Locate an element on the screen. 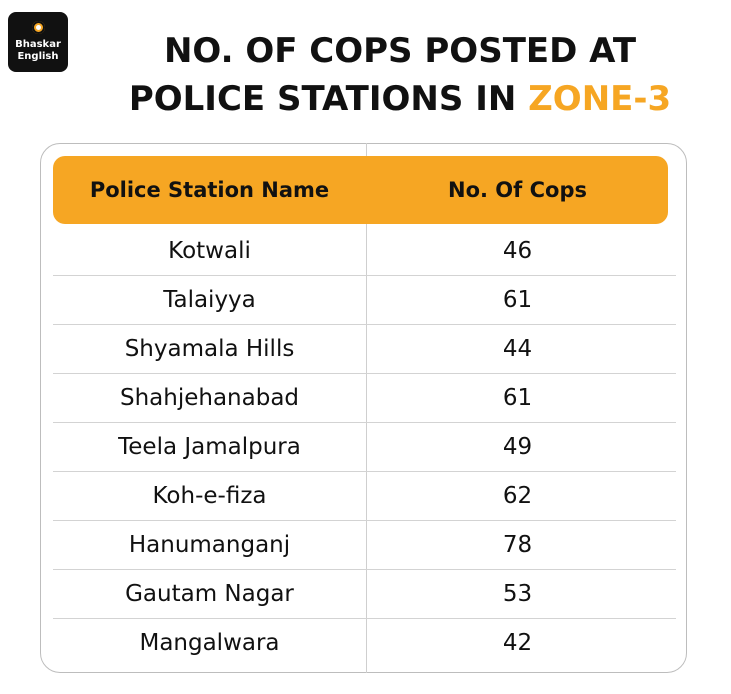 The height and width of the screenshot is (694, 731). table-row: Teela Jamalpura 49 is located at coordinates (364, 447).